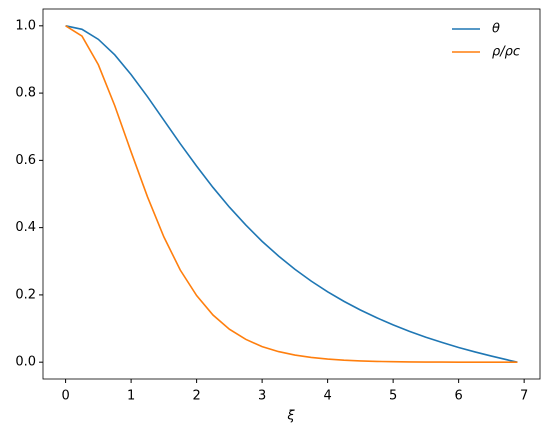 This screenshot has width=547, height=440. Describe the element at coordinates (25, 362) in the screenshot. I see `y-tick-label: 0.0` at that location.